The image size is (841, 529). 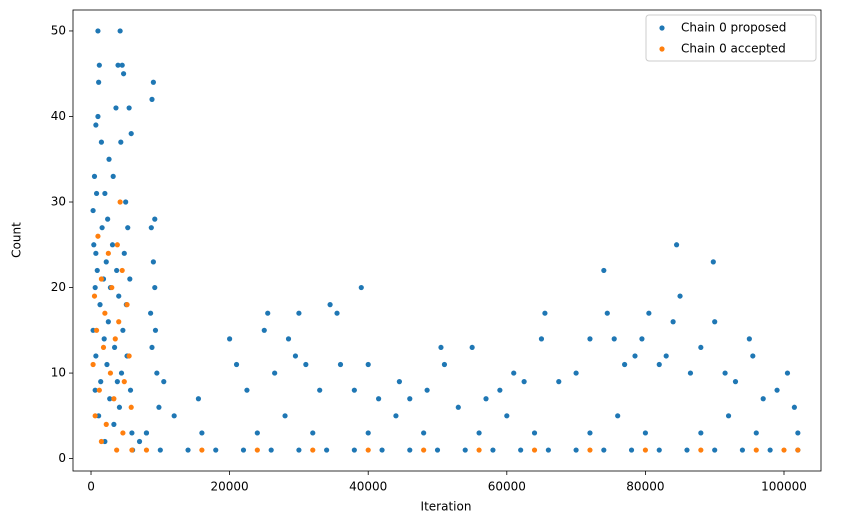 What do you see at coordinates (645, 487) in the screenshot?
I see `x-tick-label: 80000` at bounding box center [645, 487].